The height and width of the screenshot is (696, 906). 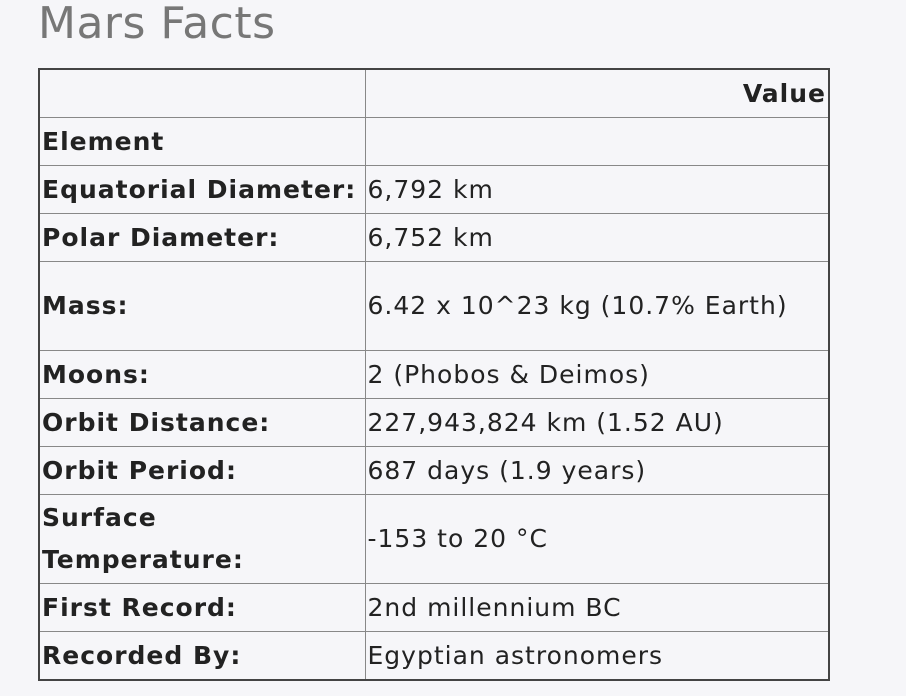 What do you see at coordinates (202, 656) in the screenshot?
I see `row-label: Recorded By:` at bounding box center [202, 656].